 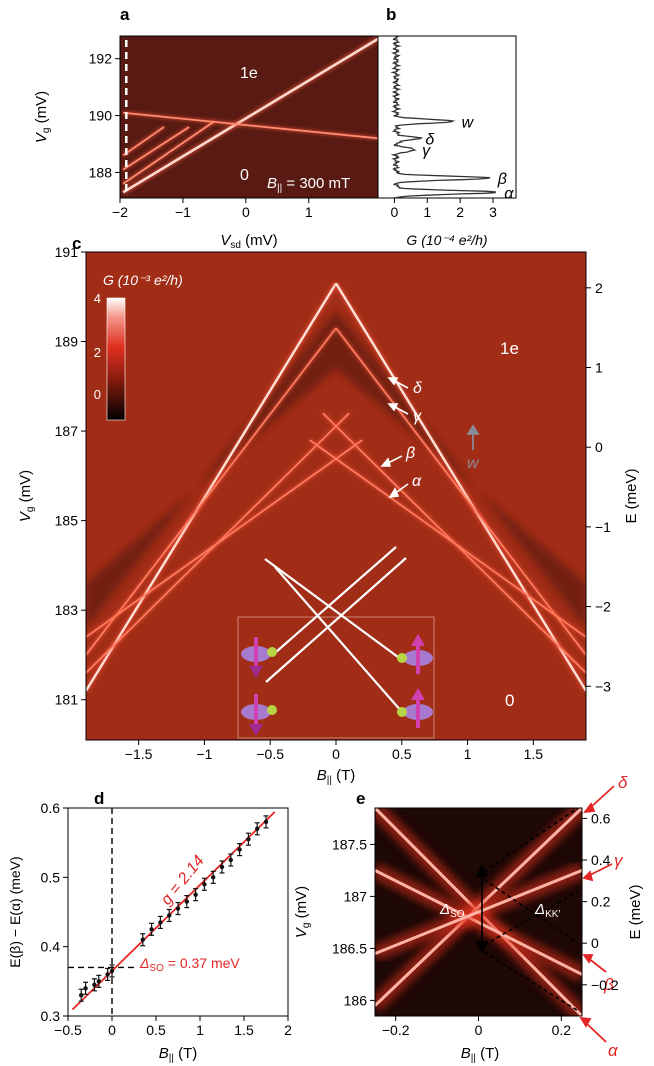 What do you see at coordinates (635, 911) in the screenshot?
I see `panel-e-y2label: E (meV)` at bounding box center [635, 911].